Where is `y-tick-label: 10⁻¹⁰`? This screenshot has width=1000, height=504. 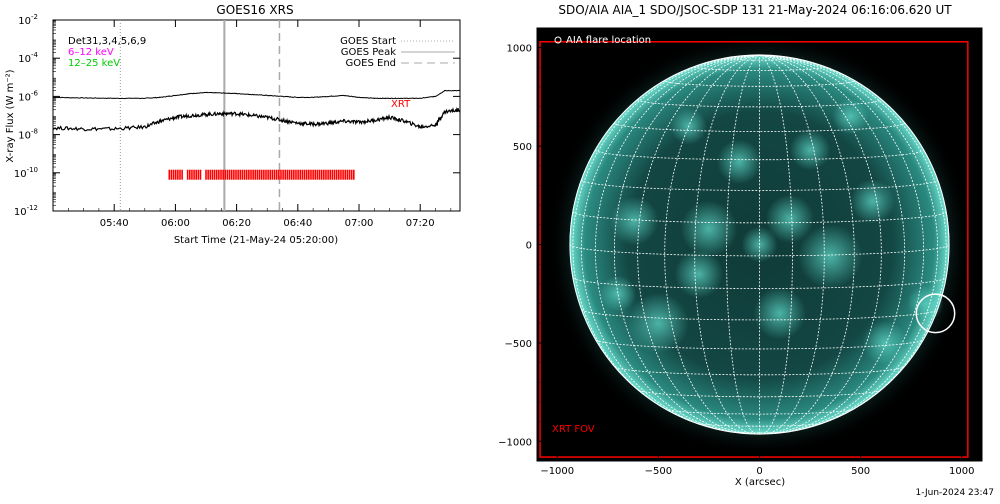
y-tick-label: 10⁻¹⁰ is located at coordinates (26, 173).